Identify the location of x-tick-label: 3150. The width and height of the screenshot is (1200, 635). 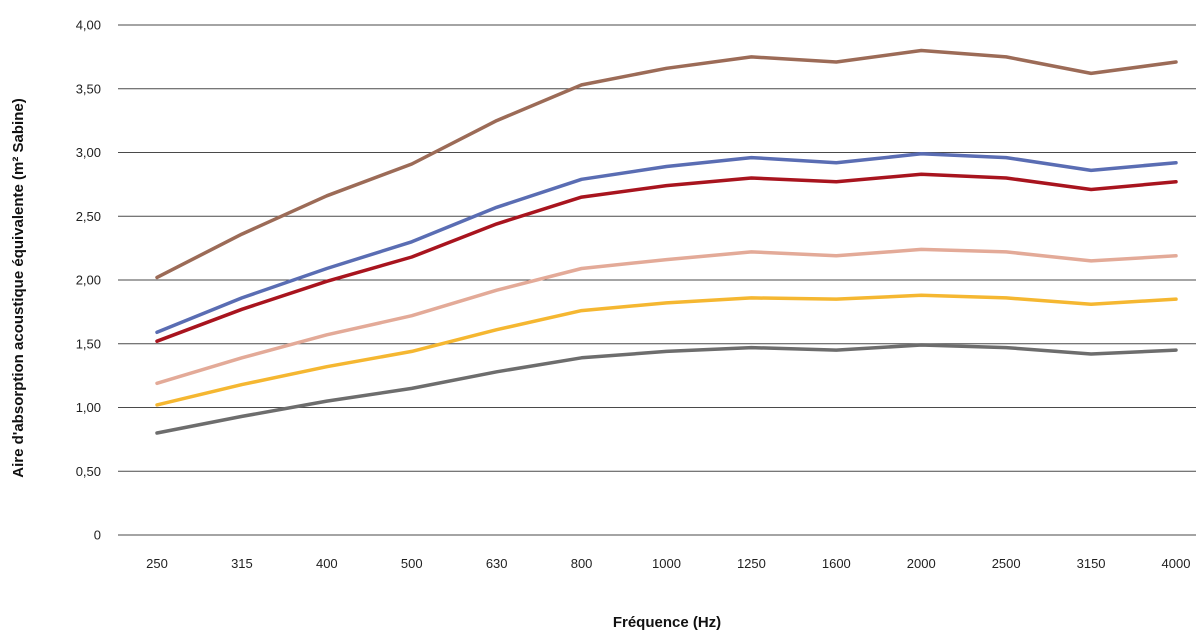
(1091, 563).